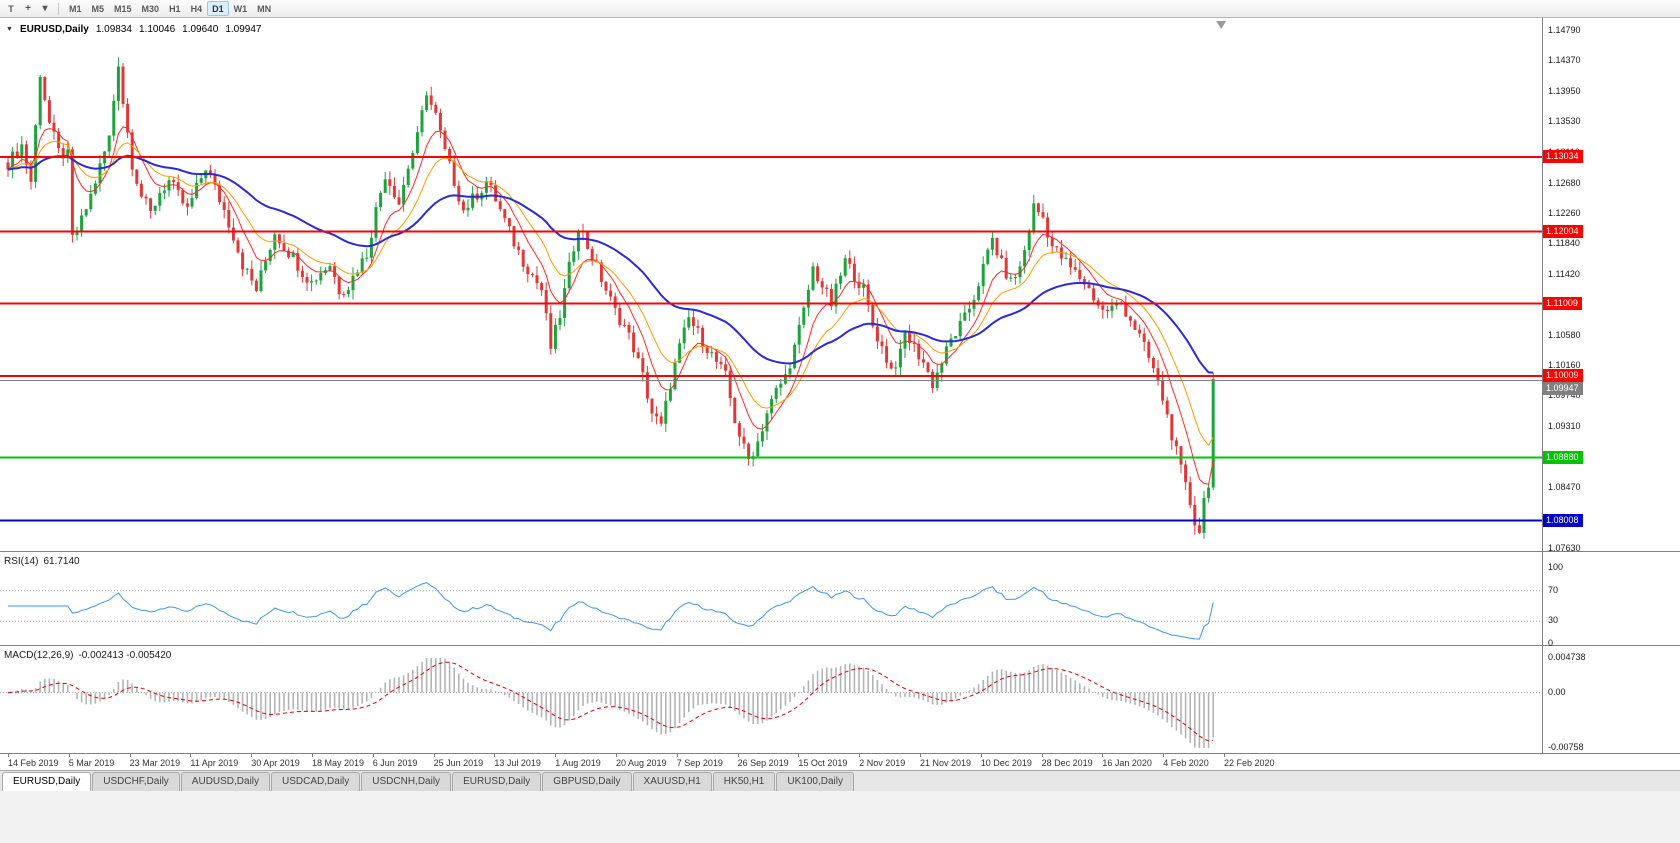 The image size is (1680, 843). Describe the element at coordinates (672, 781) in the screenshot. I see `chart-tab-xauusd-h1-7: XAUUSD,H1` at that location.